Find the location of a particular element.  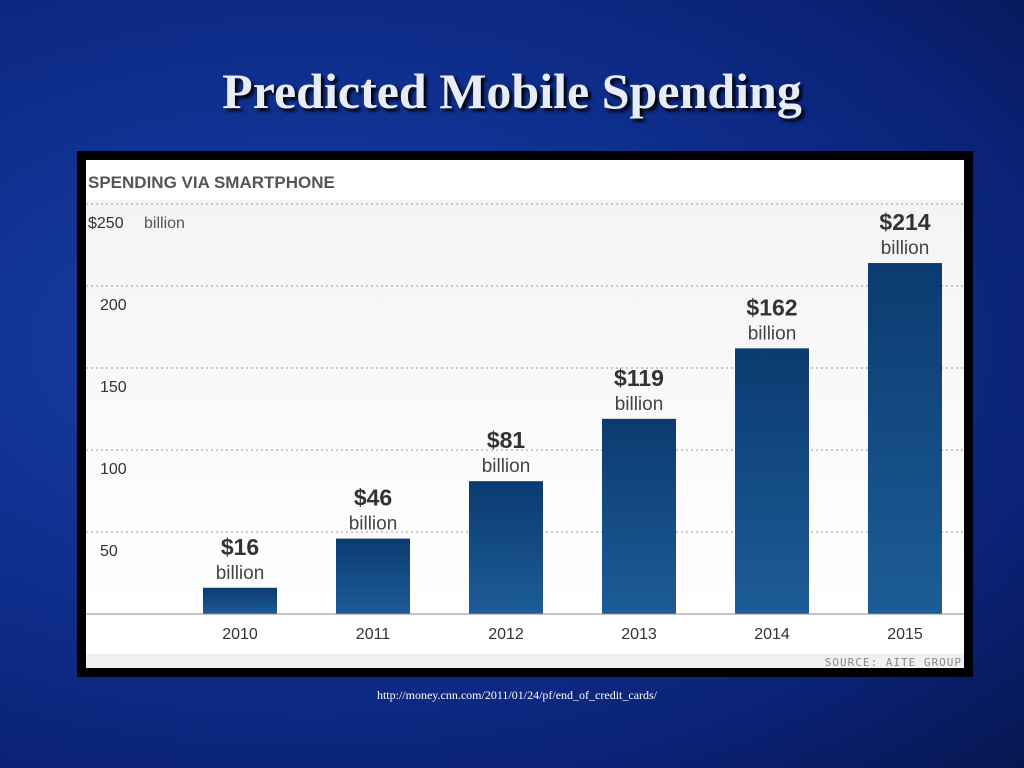

data-label-unit-2015: billion is located at coordinates (905, 248).